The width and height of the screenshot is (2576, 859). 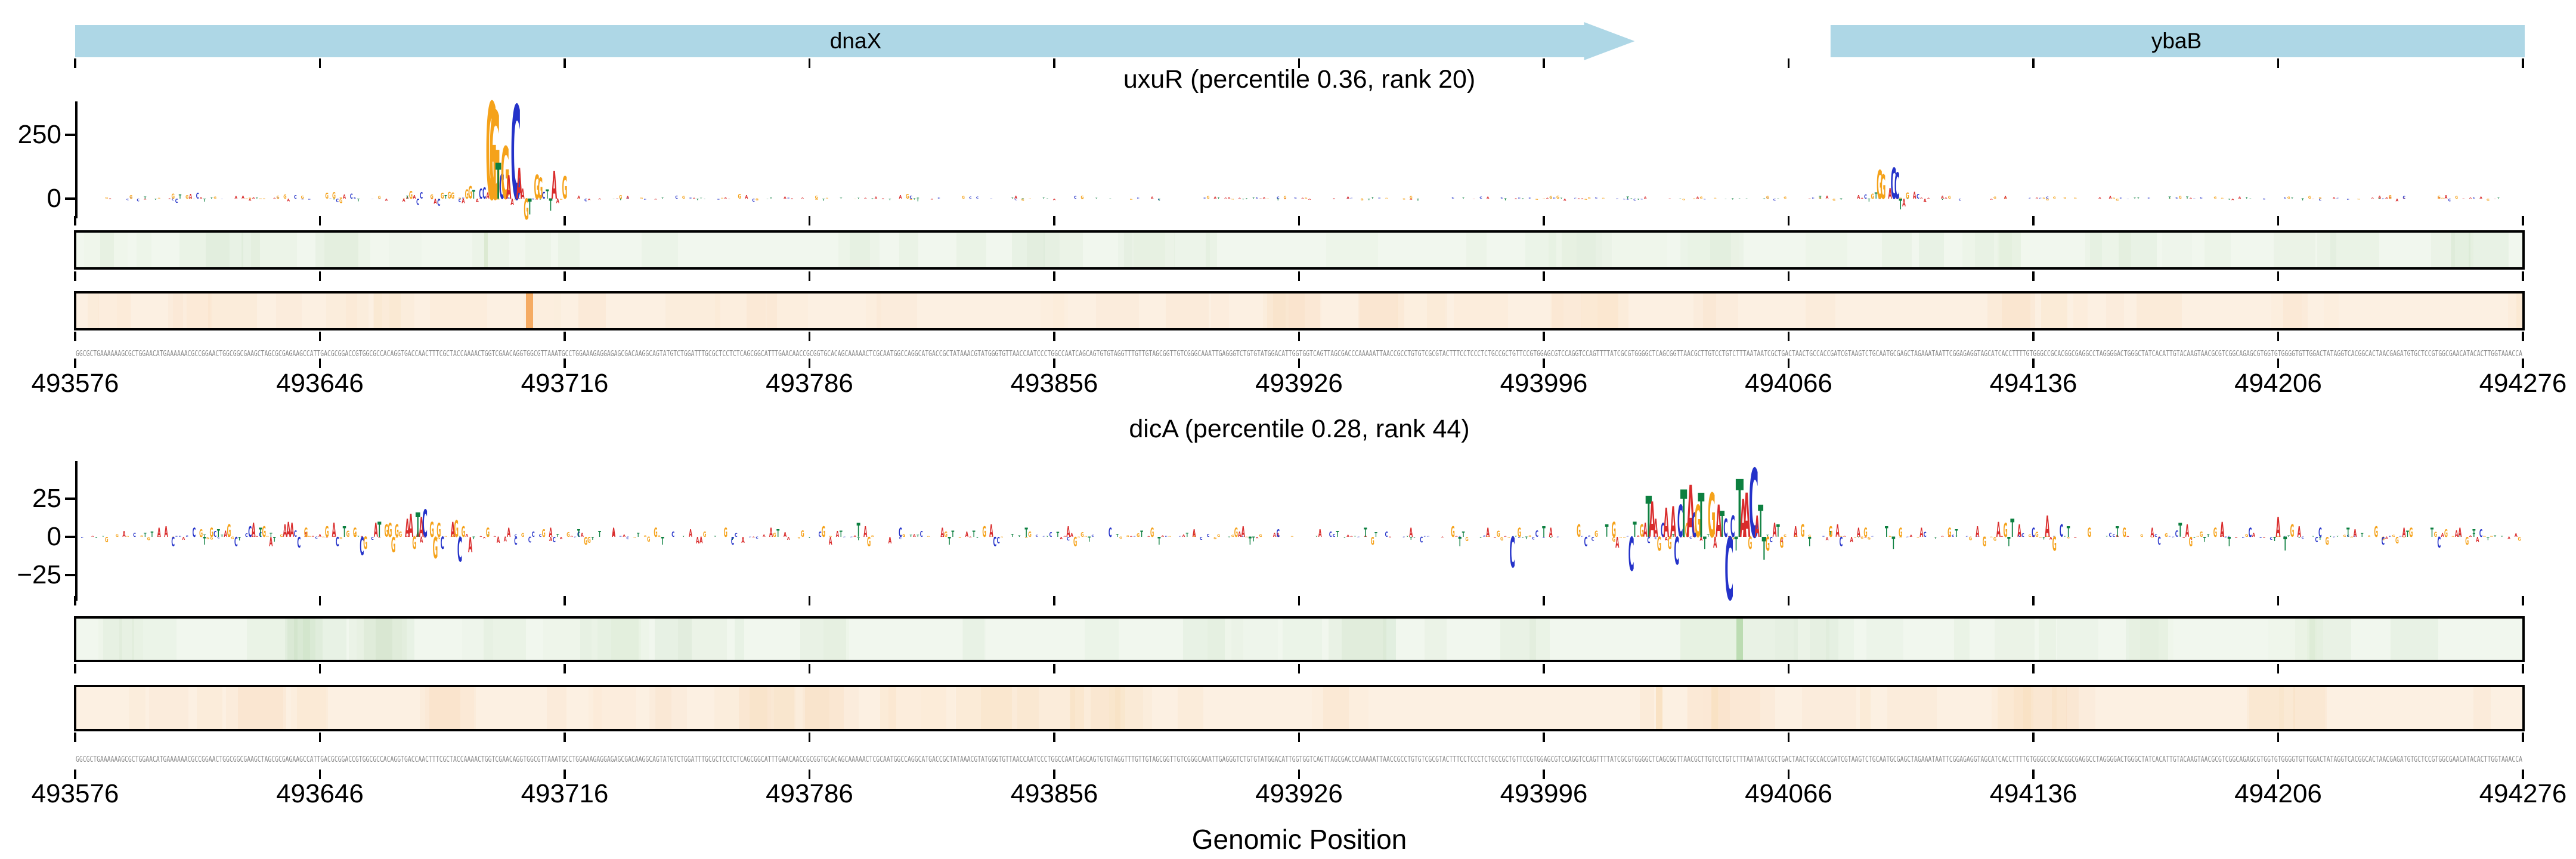 I want to click on x-tick-label: 493716, so click(x=565, y=794).